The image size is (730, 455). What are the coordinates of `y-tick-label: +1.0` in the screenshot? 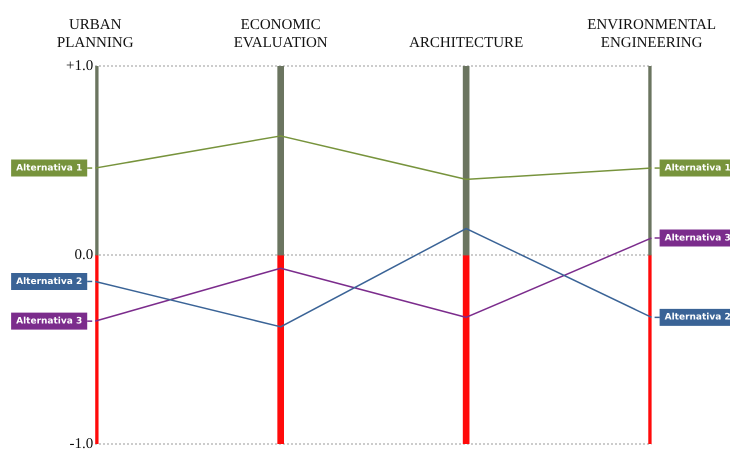 It's located at (80, 66).